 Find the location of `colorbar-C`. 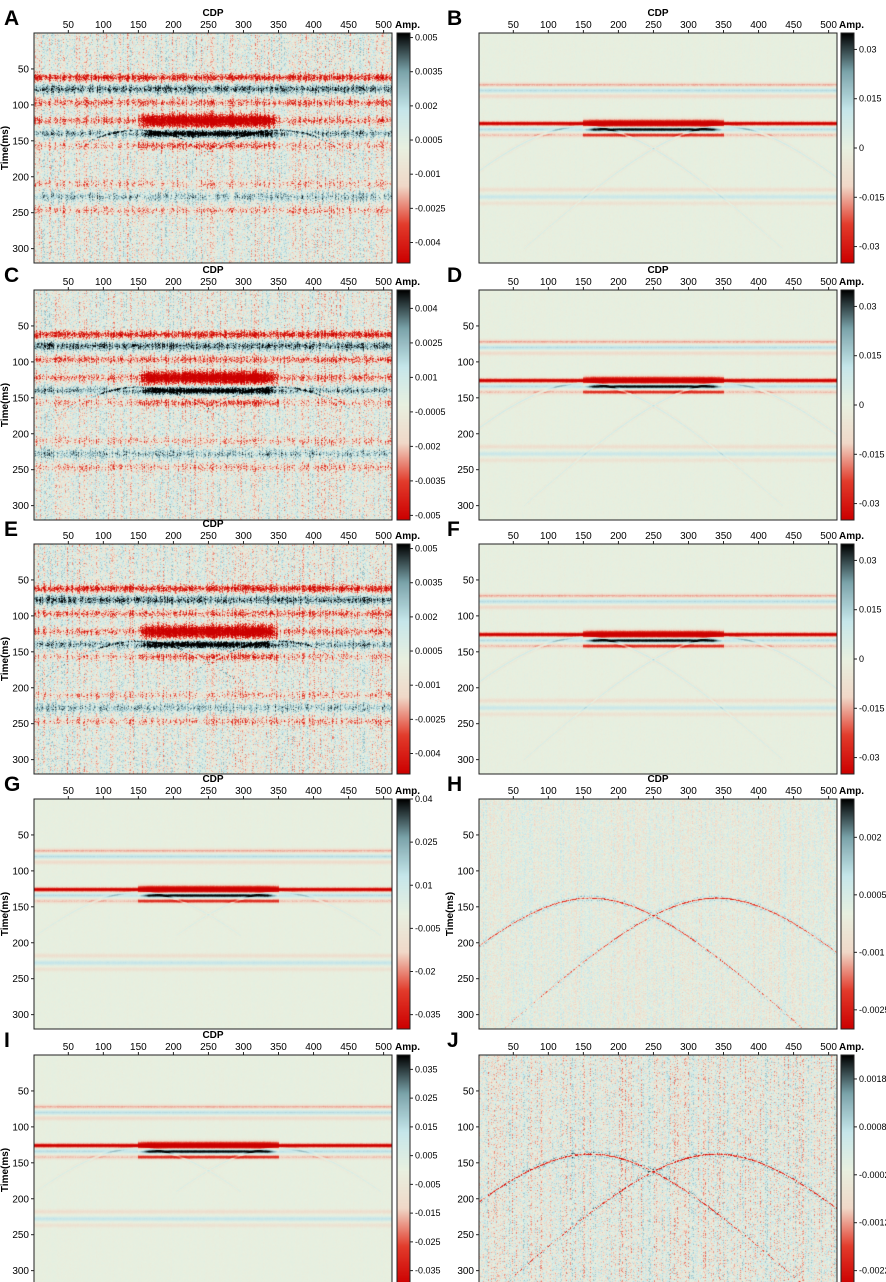

colorbar-C is located at coordinates (403, 405).